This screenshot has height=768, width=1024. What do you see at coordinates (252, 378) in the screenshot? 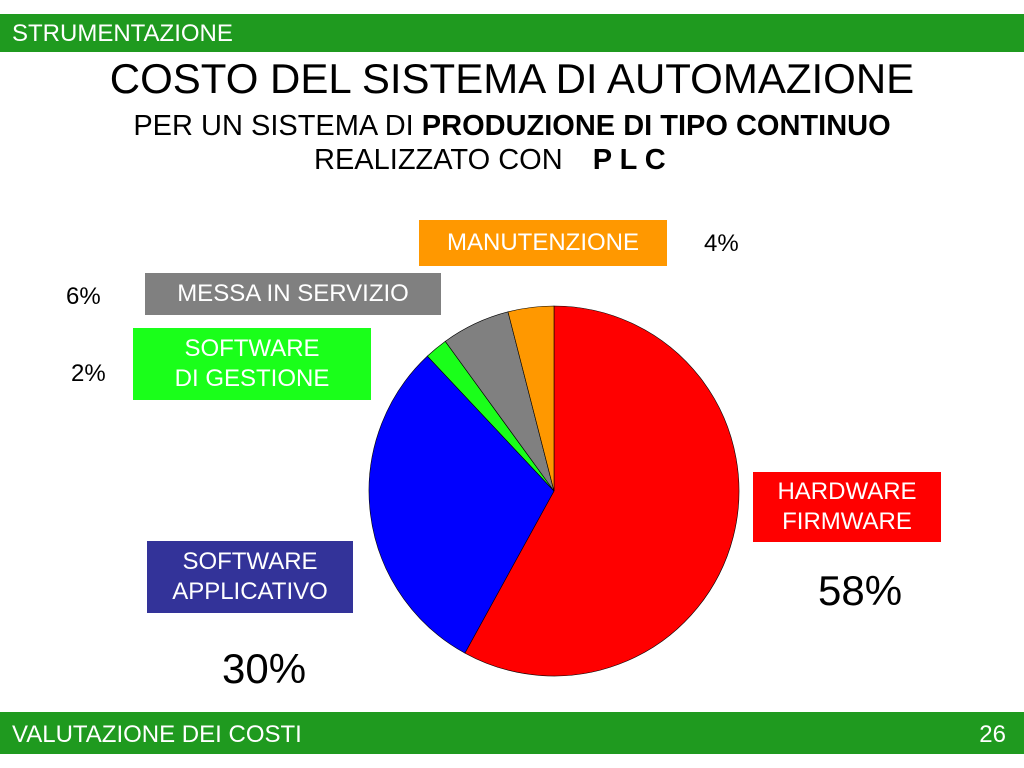
I see `label-line: DI GESTIONE` at bounding box center [252, 378].